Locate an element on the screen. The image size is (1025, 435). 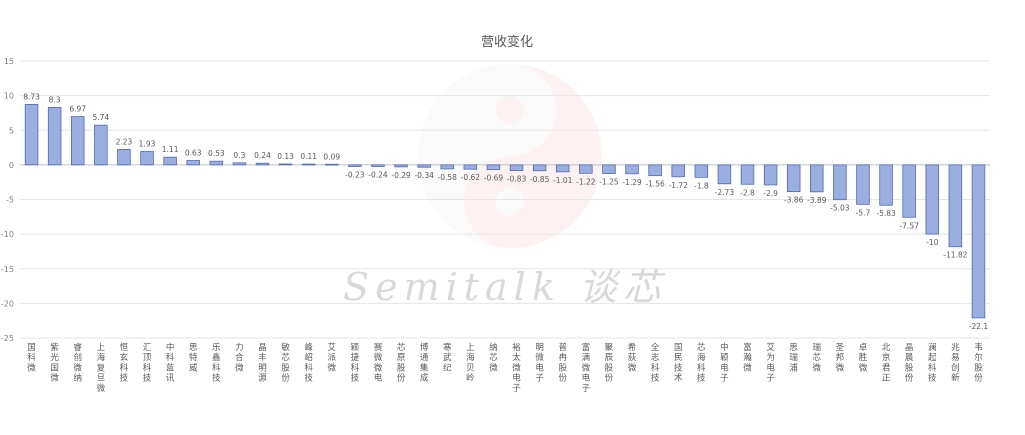
category-label: 国民技术 is located at coordinates (678, 363).